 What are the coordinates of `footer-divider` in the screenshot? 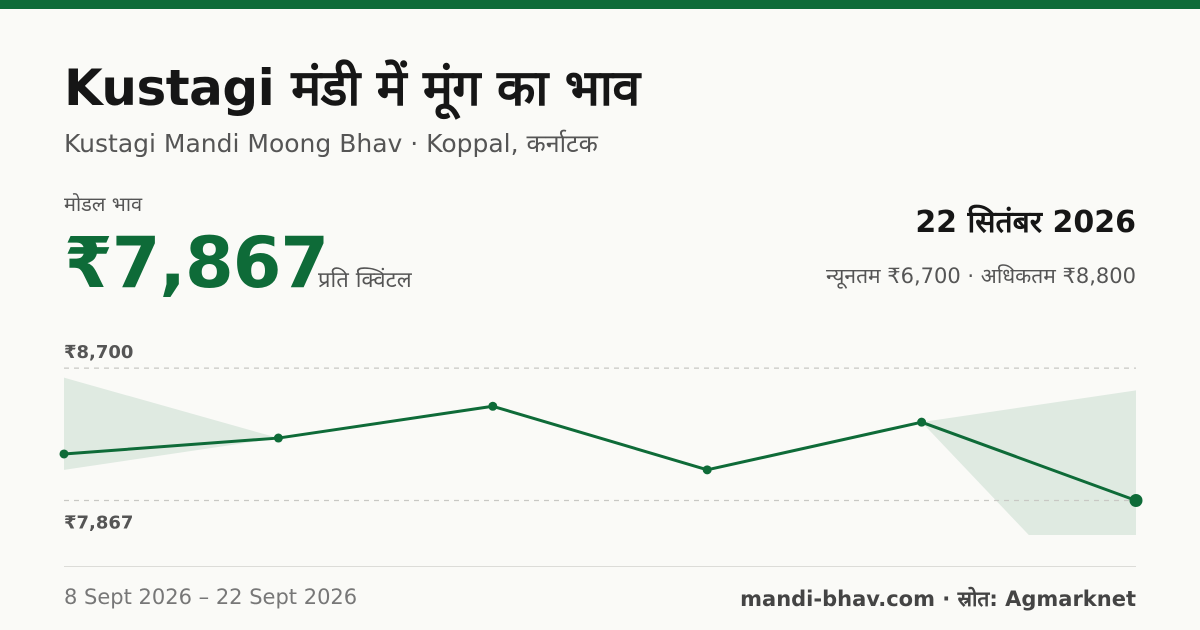 It's located at (600, 566).